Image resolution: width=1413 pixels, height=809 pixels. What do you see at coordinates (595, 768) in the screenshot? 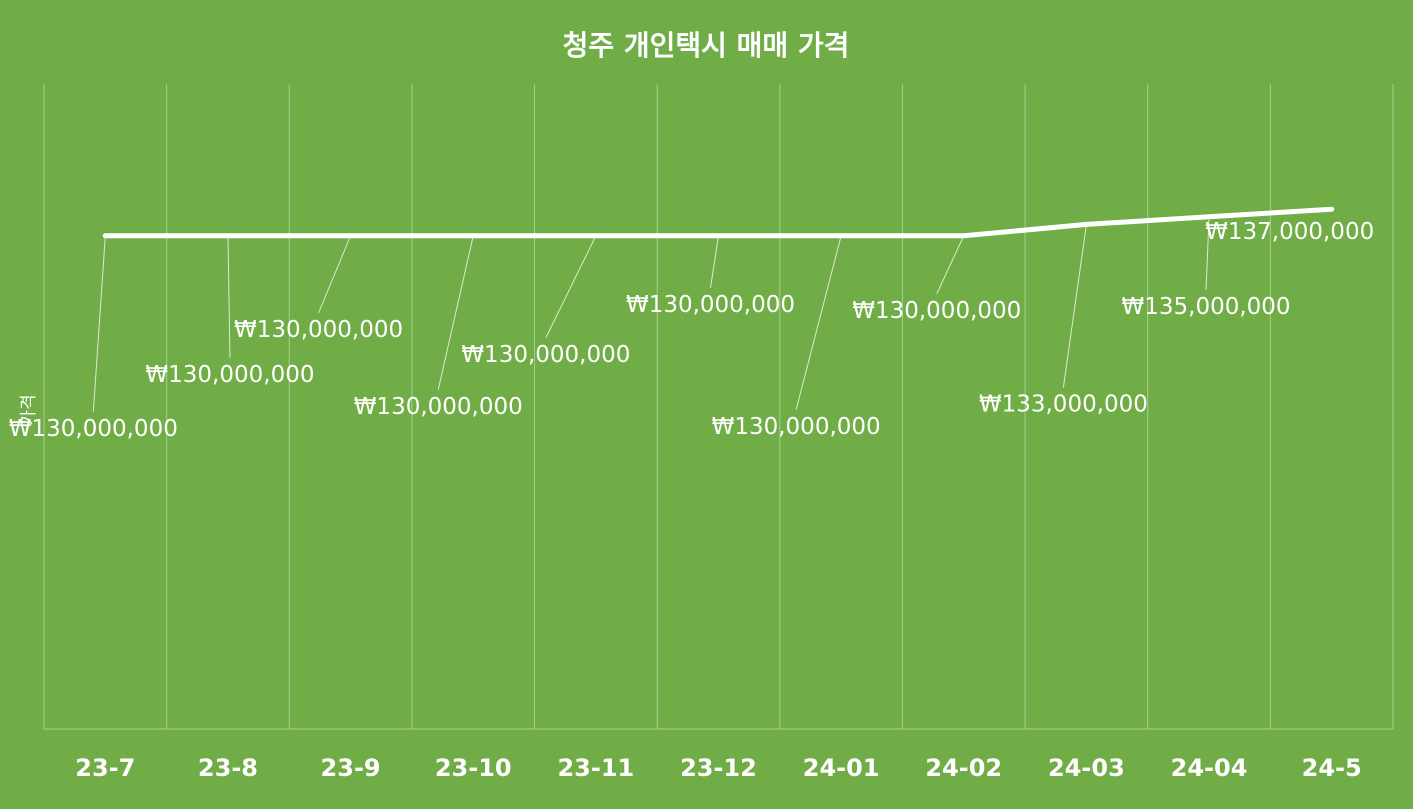
I see `x-tick-label: 23-11` at bounding box center [595, 768].